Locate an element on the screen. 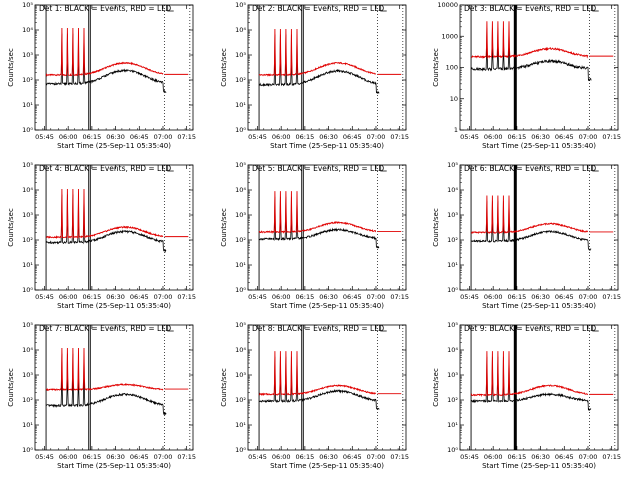 This screenshot has height=480, width=640. panel-title: Det 5: BLACK = Events, RED = LLD is located at coordinates (318, 168).